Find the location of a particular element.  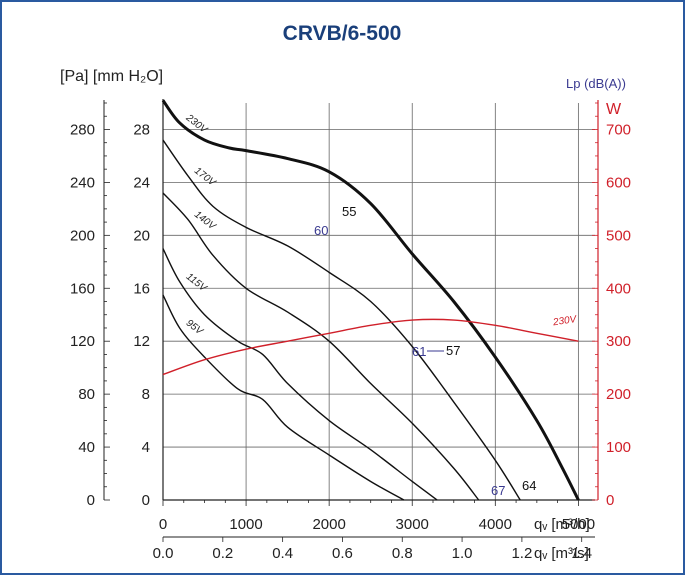

watt-tick-label: 700 is located at coordinates (618, 129).